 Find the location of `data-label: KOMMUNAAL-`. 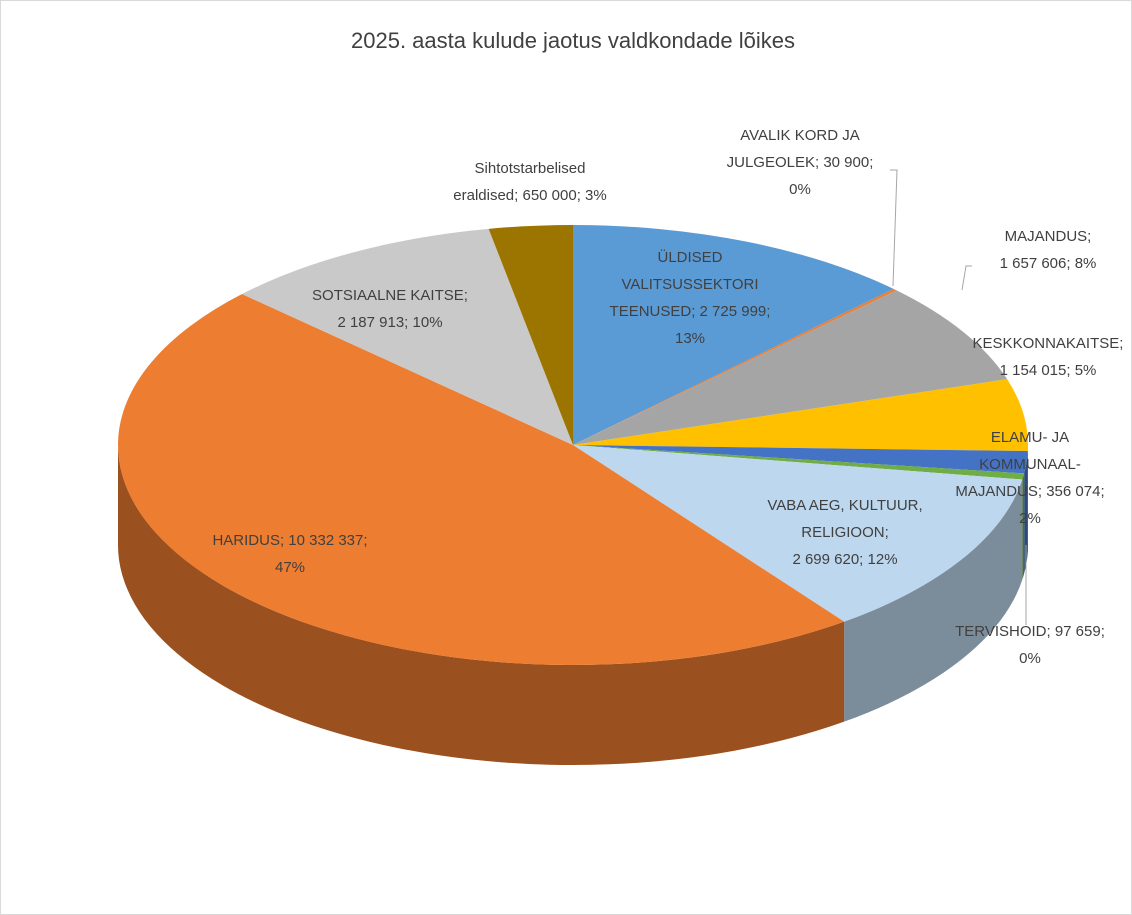

data-label: KOMMUNAAL- is located at coordinates (1030, 464).